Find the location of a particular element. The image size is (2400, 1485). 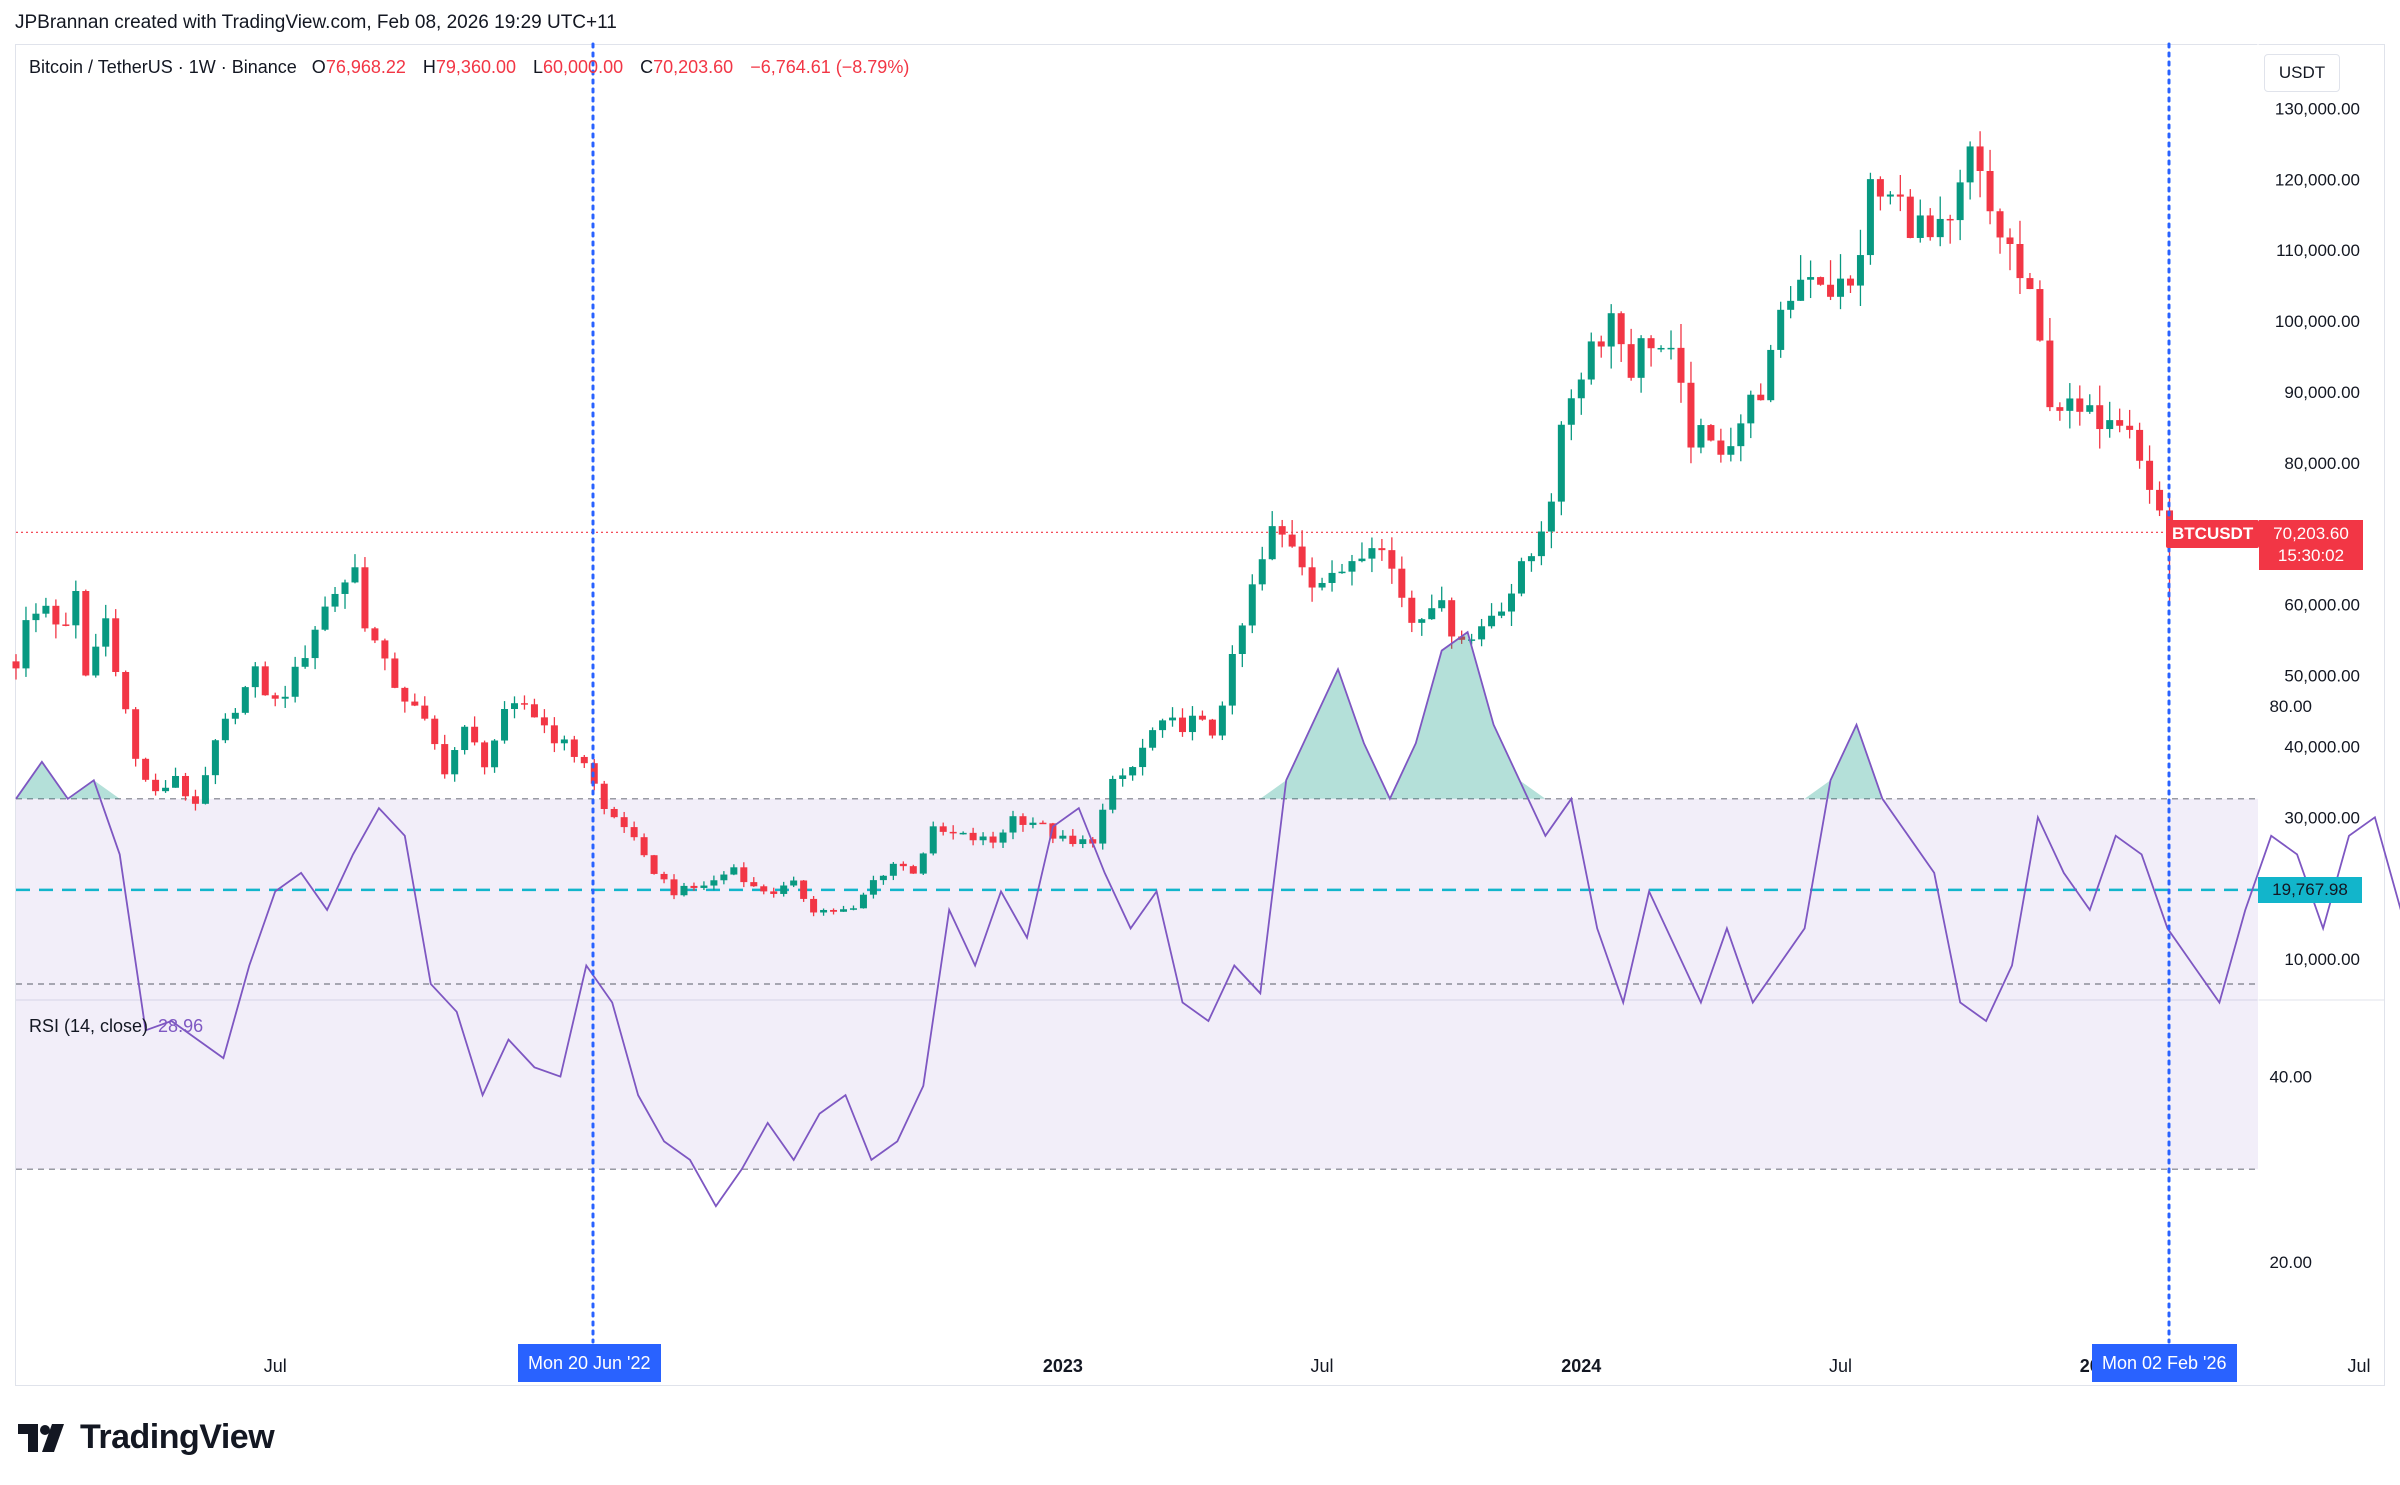

rsi-legend: RSI (14, close) 28.96 is located at coordinates (116, 1026).